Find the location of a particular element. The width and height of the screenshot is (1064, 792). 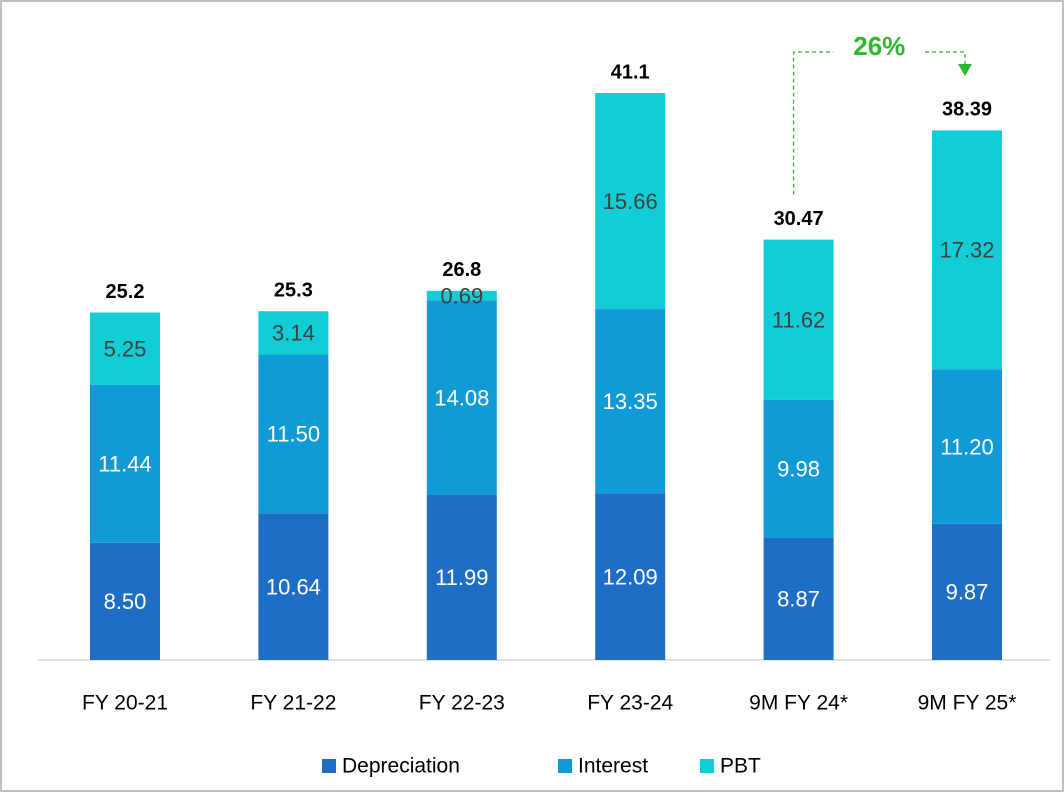

segment-label: 9.87 is located at coordinates (967, 592).